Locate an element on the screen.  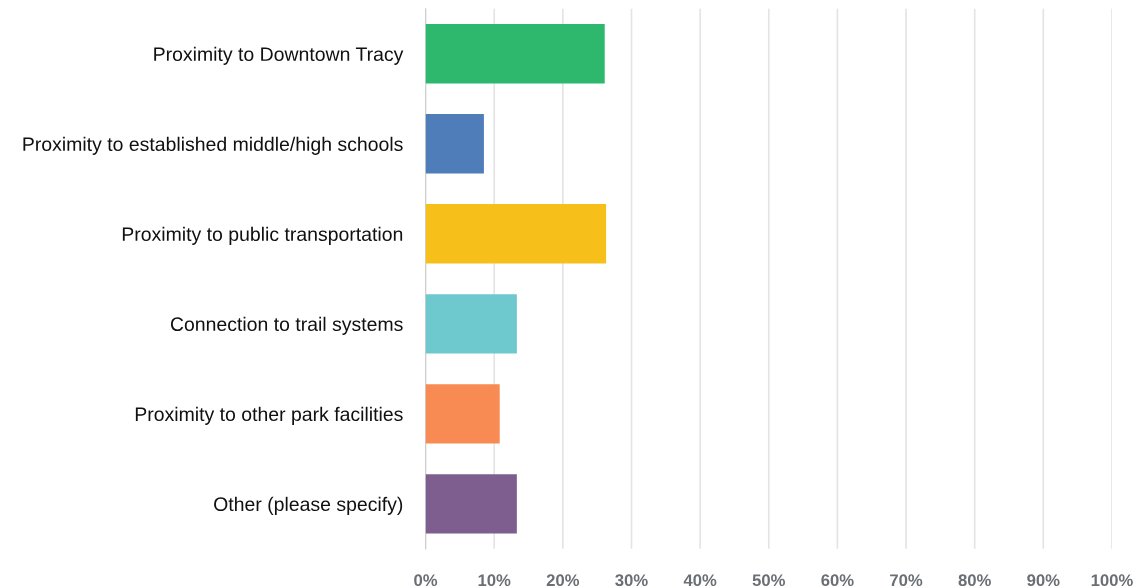
x-tick-label: 40% is located at coordinates (700, 580).